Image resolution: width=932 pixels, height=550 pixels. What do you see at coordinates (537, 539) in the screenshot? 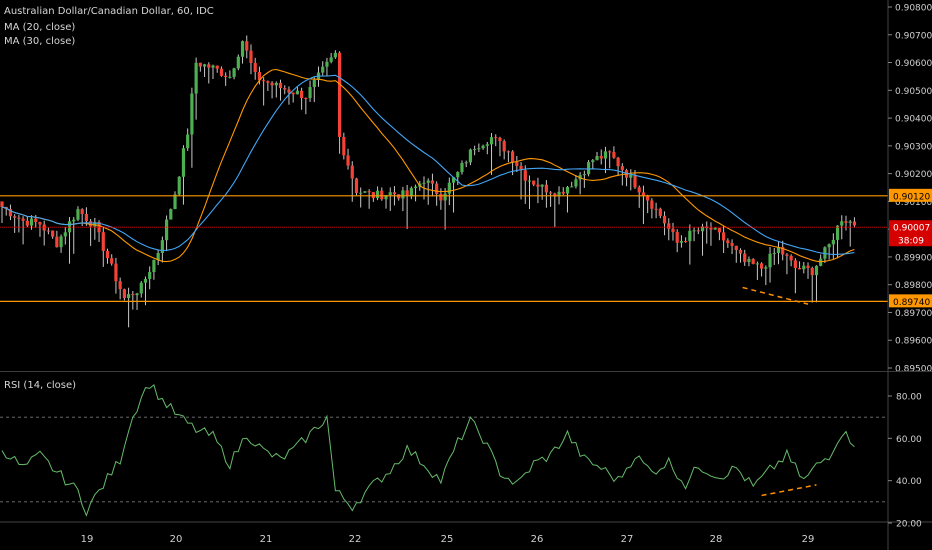
I see `time-tick-label: 26` at bounding box center [537, 539].